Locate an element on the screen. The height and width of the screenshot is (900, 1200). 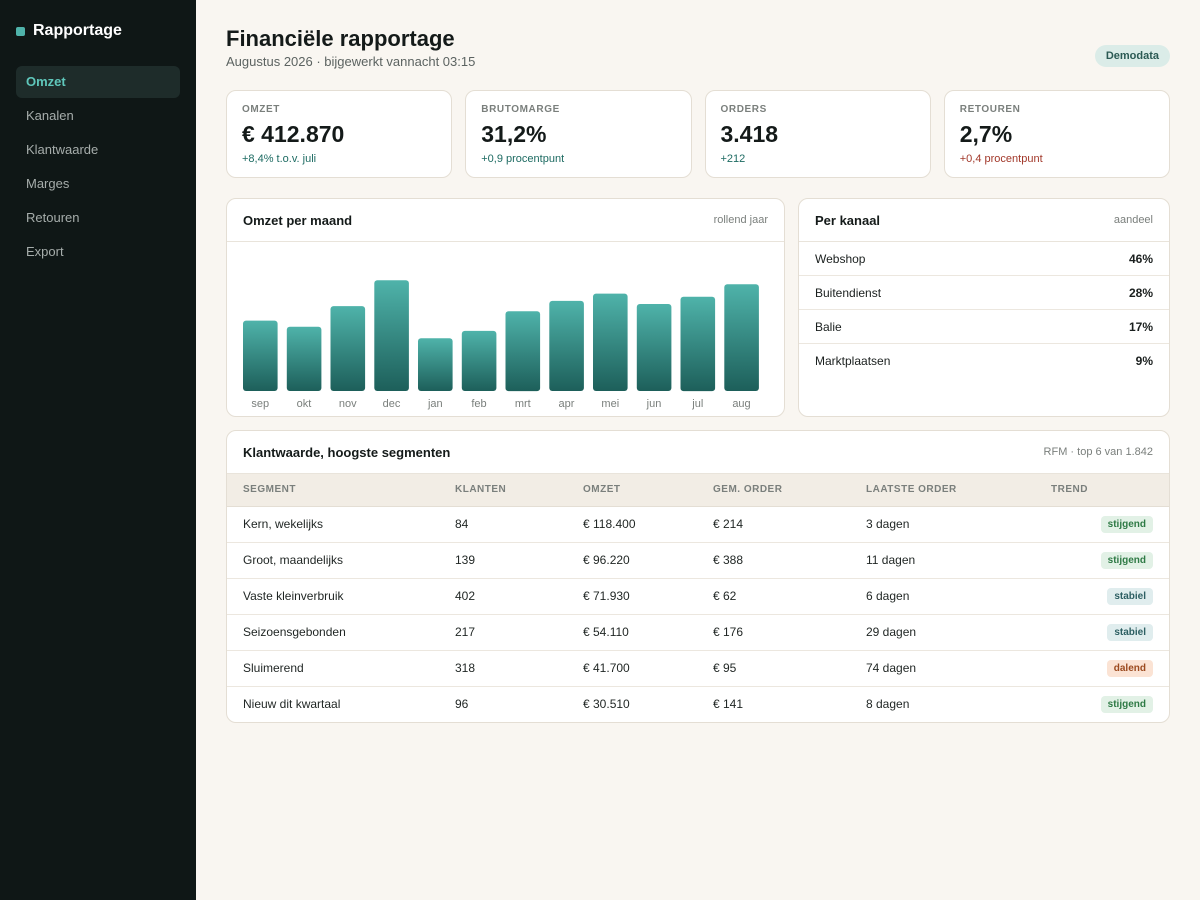
cell-klanten: 402 is located at coordinates (503, 596).